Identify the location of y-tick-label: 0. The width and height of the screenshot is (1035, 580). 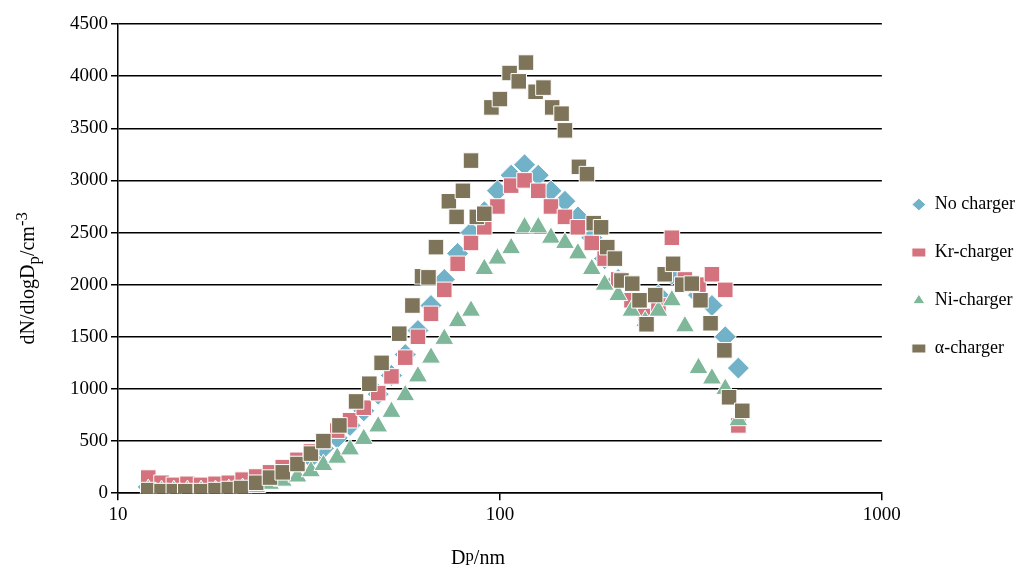
(103, 492).